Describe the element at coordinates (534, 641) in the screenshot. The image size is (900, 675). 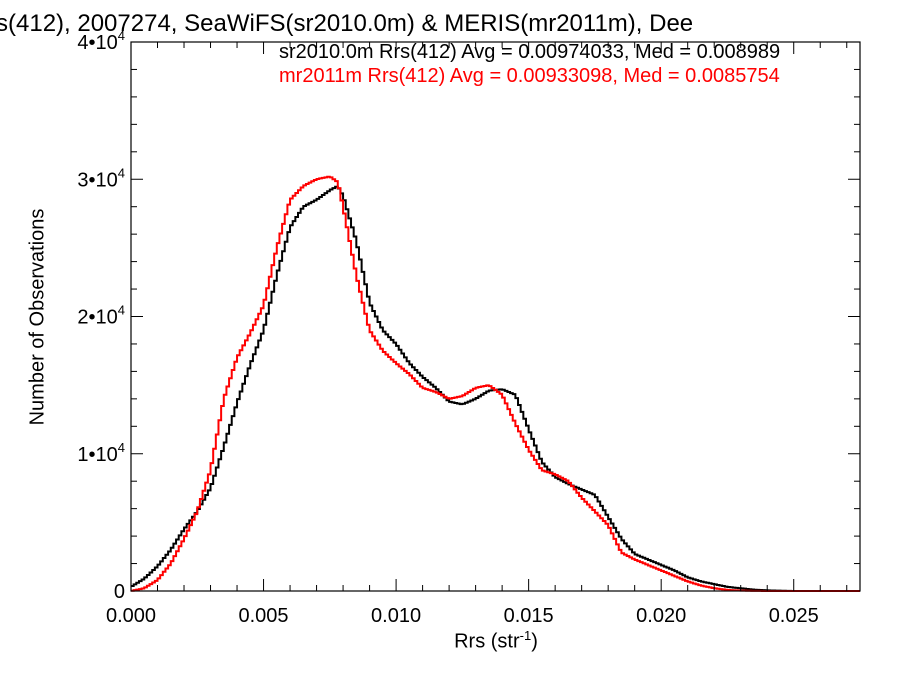
I see `x-axis-label-suffix: )` at that location.